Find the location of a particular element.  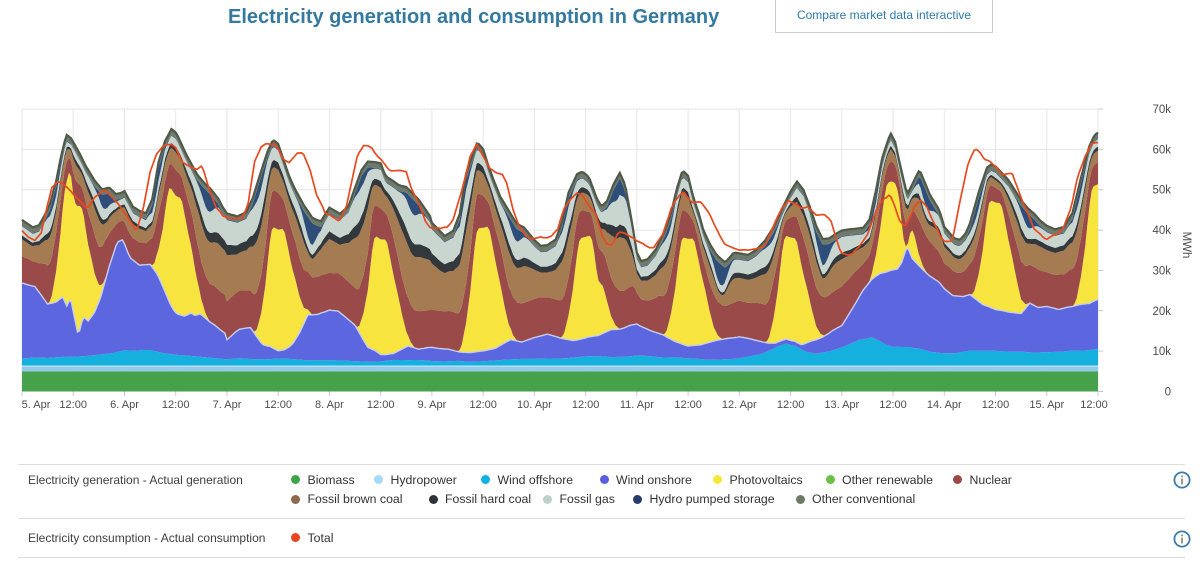

svg-text: 70k is located at coordinates (1161, 110).